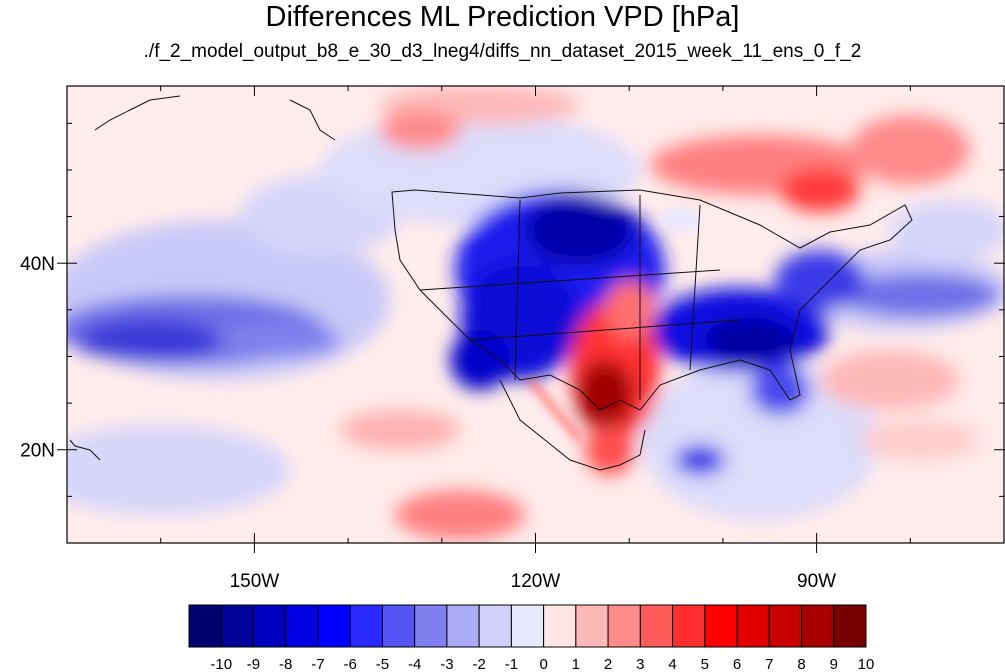 The height and width of the screenshot is (672, 1005). Describe the element at coordinates (285, 664) in the screenshot. I see `colorbar-label: -8` at that location.